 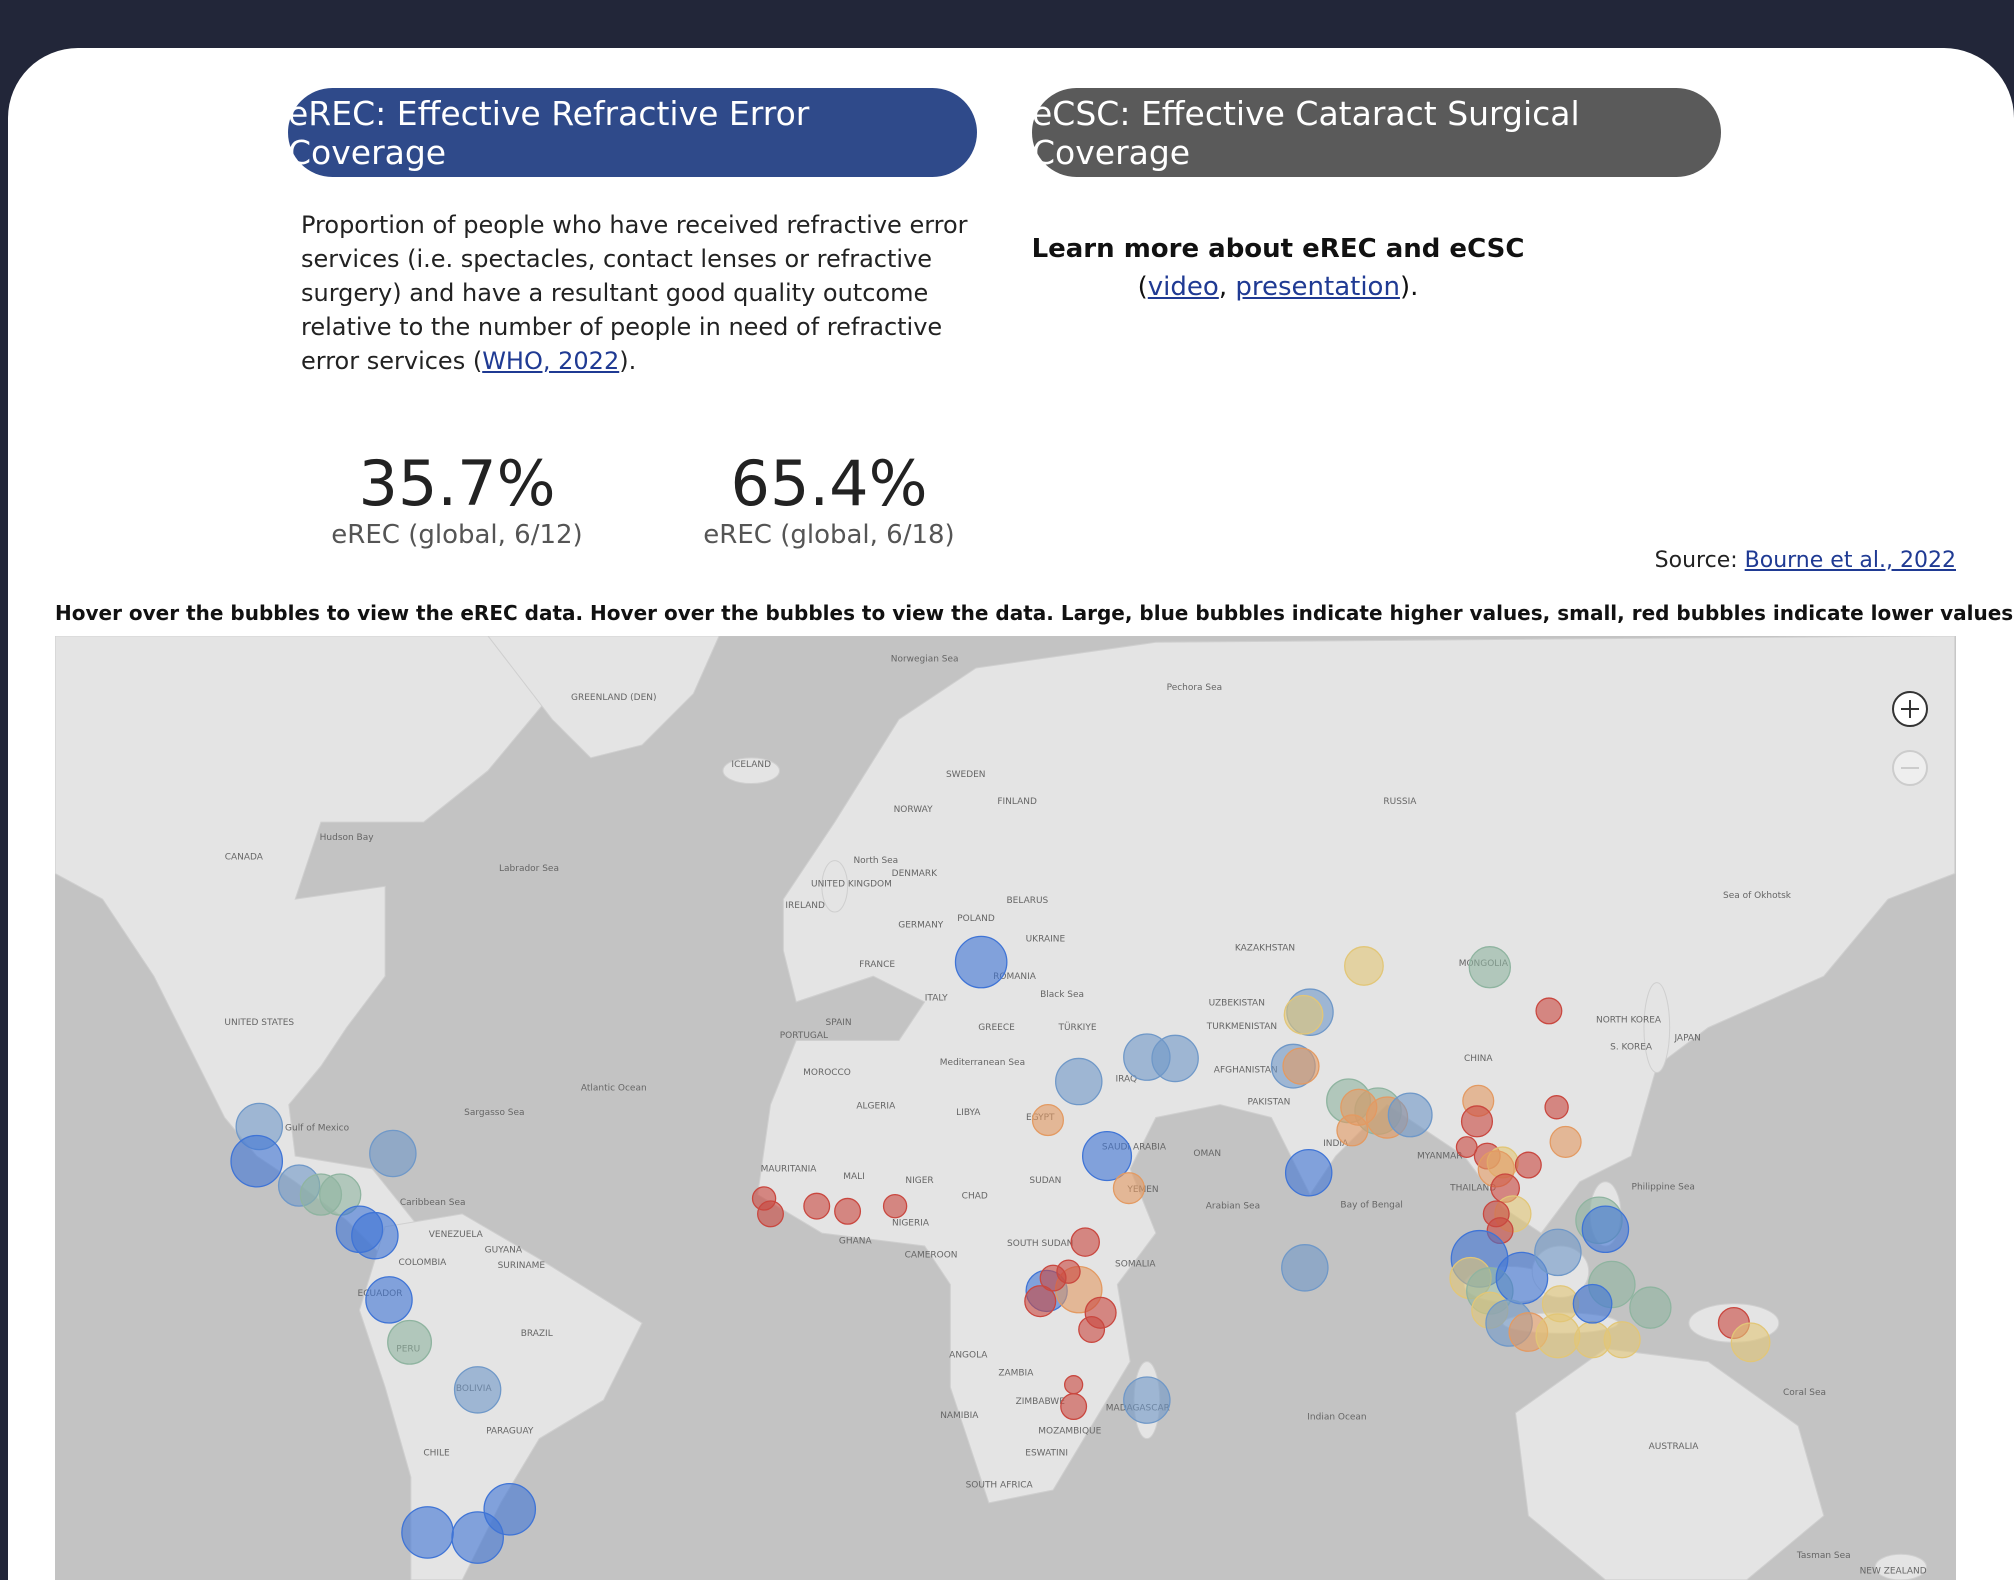 What do you see at coordinates (914, 810) in the screenshot?
I see `map-label: NORWAY` at bounding box center [914, 810].